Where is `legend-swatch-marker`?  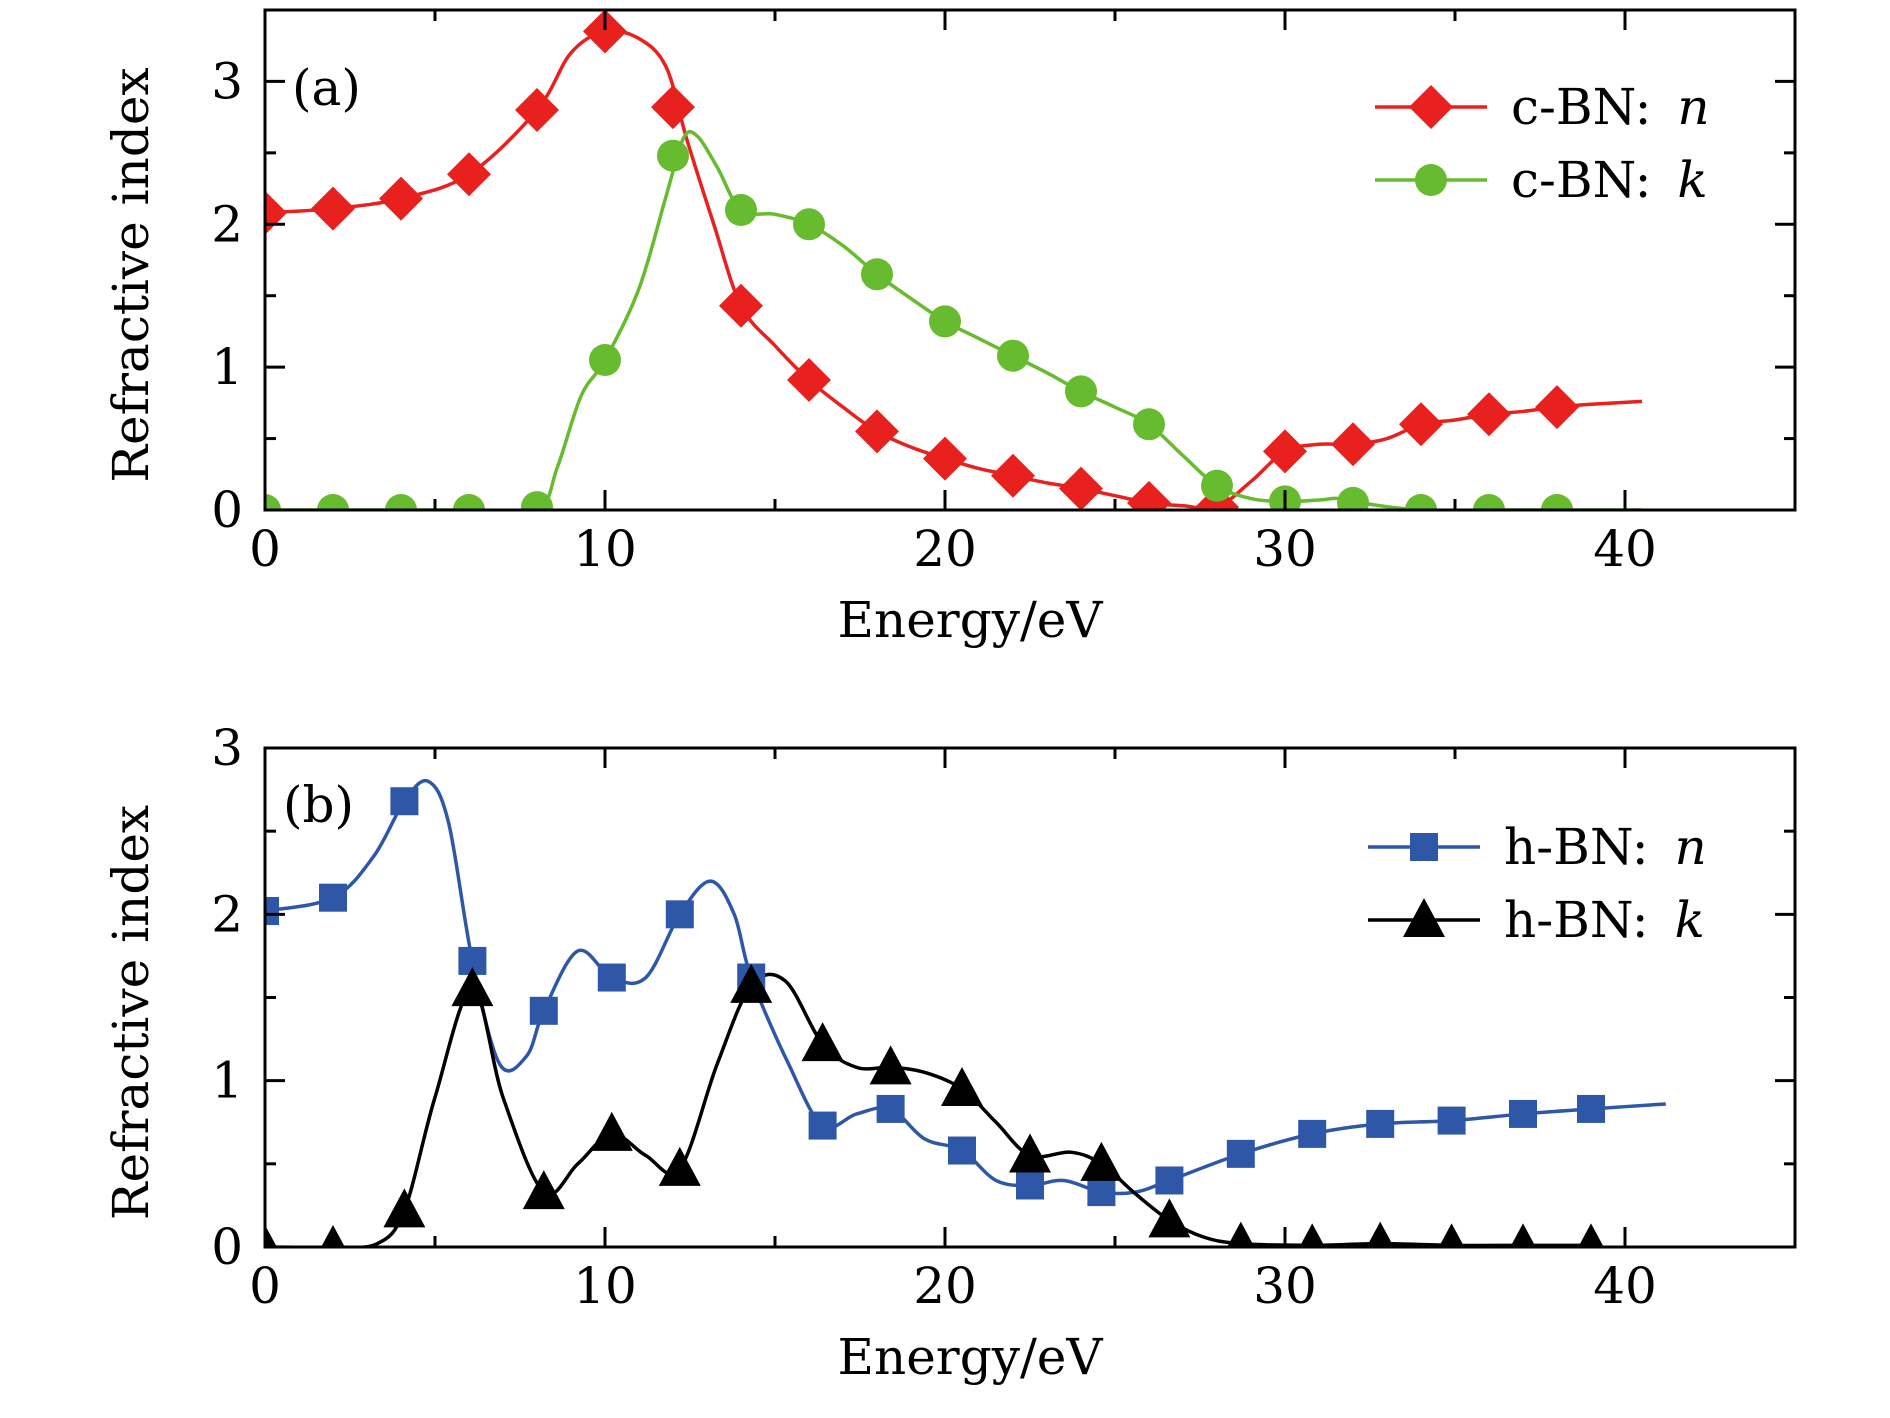
legend-swatch-marker is located at coordinates (1424, 847).